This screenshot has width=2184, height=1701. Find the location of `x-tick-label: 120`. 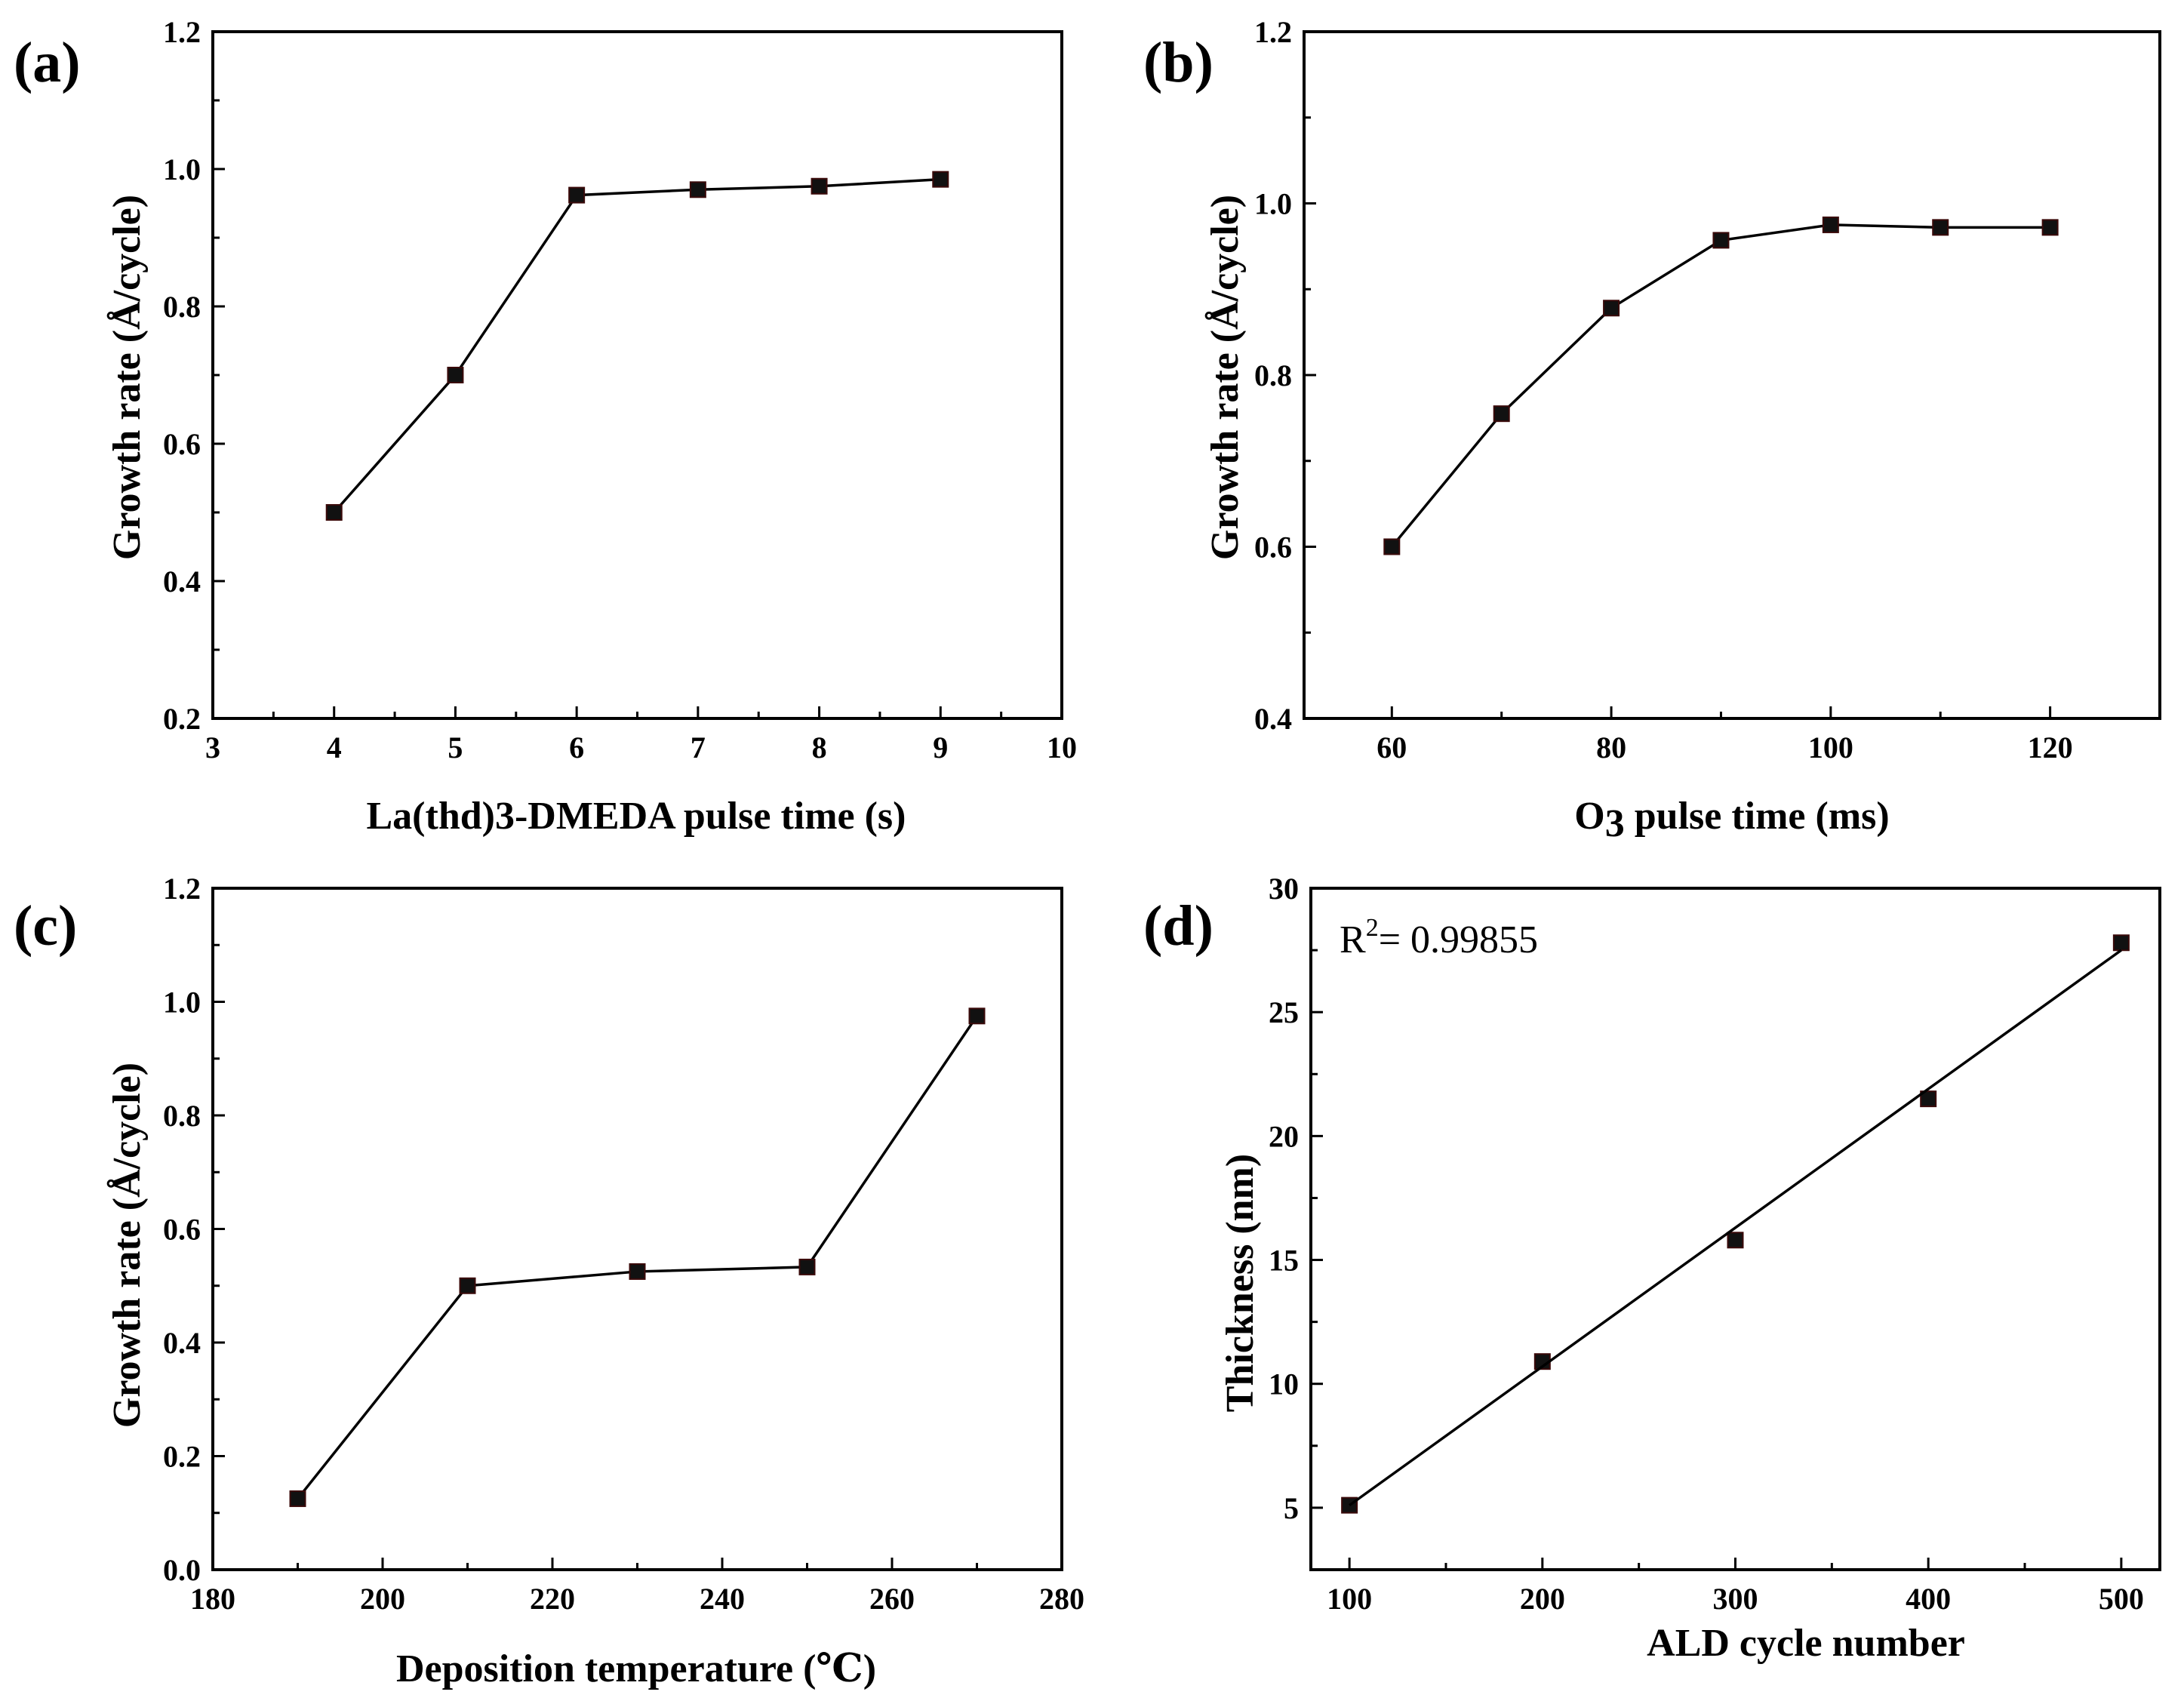

x-tick-label: 120 is located at coordinates (2050, 747).